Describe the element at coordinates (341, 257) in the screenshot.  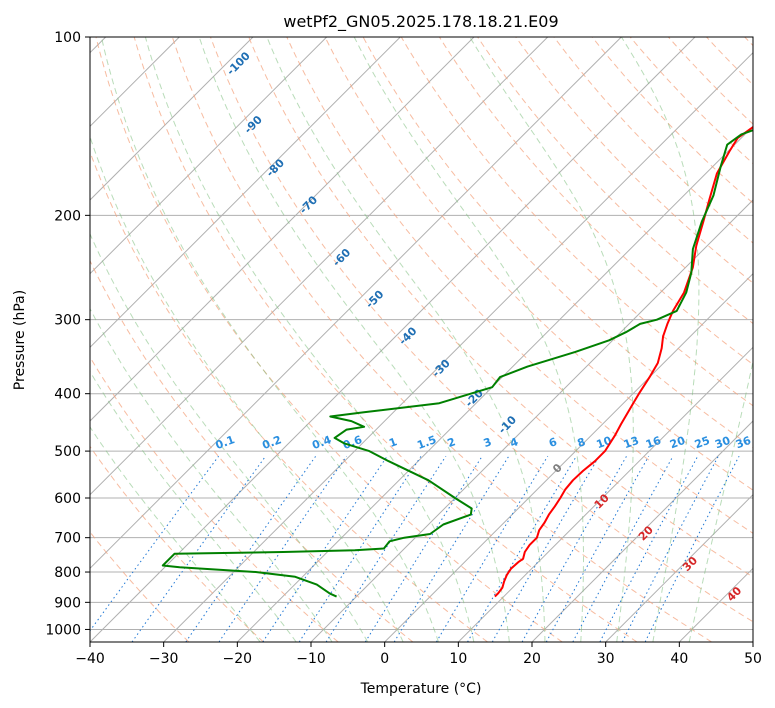
I see `isotherm-label: -60` at that location.